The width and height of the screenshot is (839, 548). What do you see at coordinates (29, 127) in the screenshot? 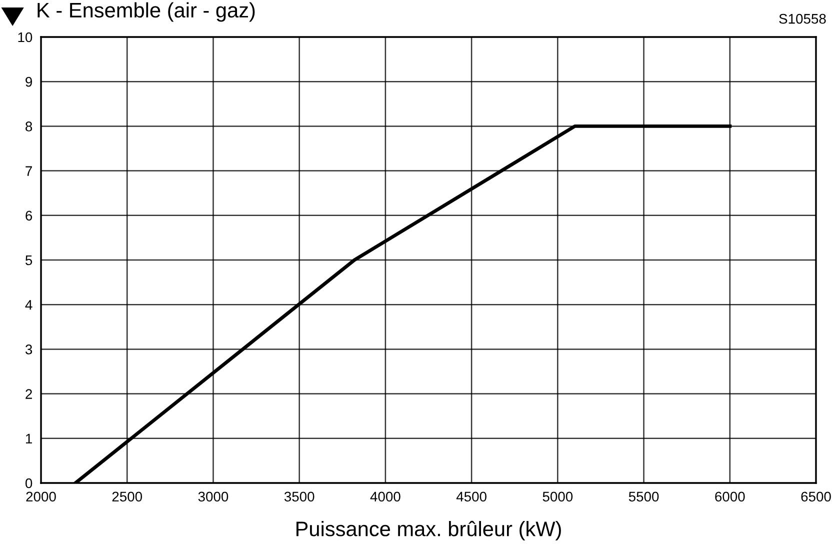
I see `y-tick-label: 8` at bounding box center [29, 127].